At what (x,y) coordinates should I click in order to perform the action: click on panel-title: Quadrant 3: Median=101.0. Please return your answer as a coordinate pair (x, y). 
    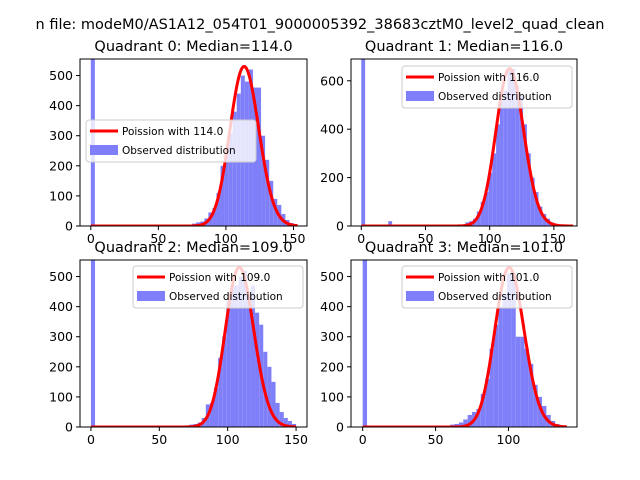
    Looking at the image, I should click on (464, 248).